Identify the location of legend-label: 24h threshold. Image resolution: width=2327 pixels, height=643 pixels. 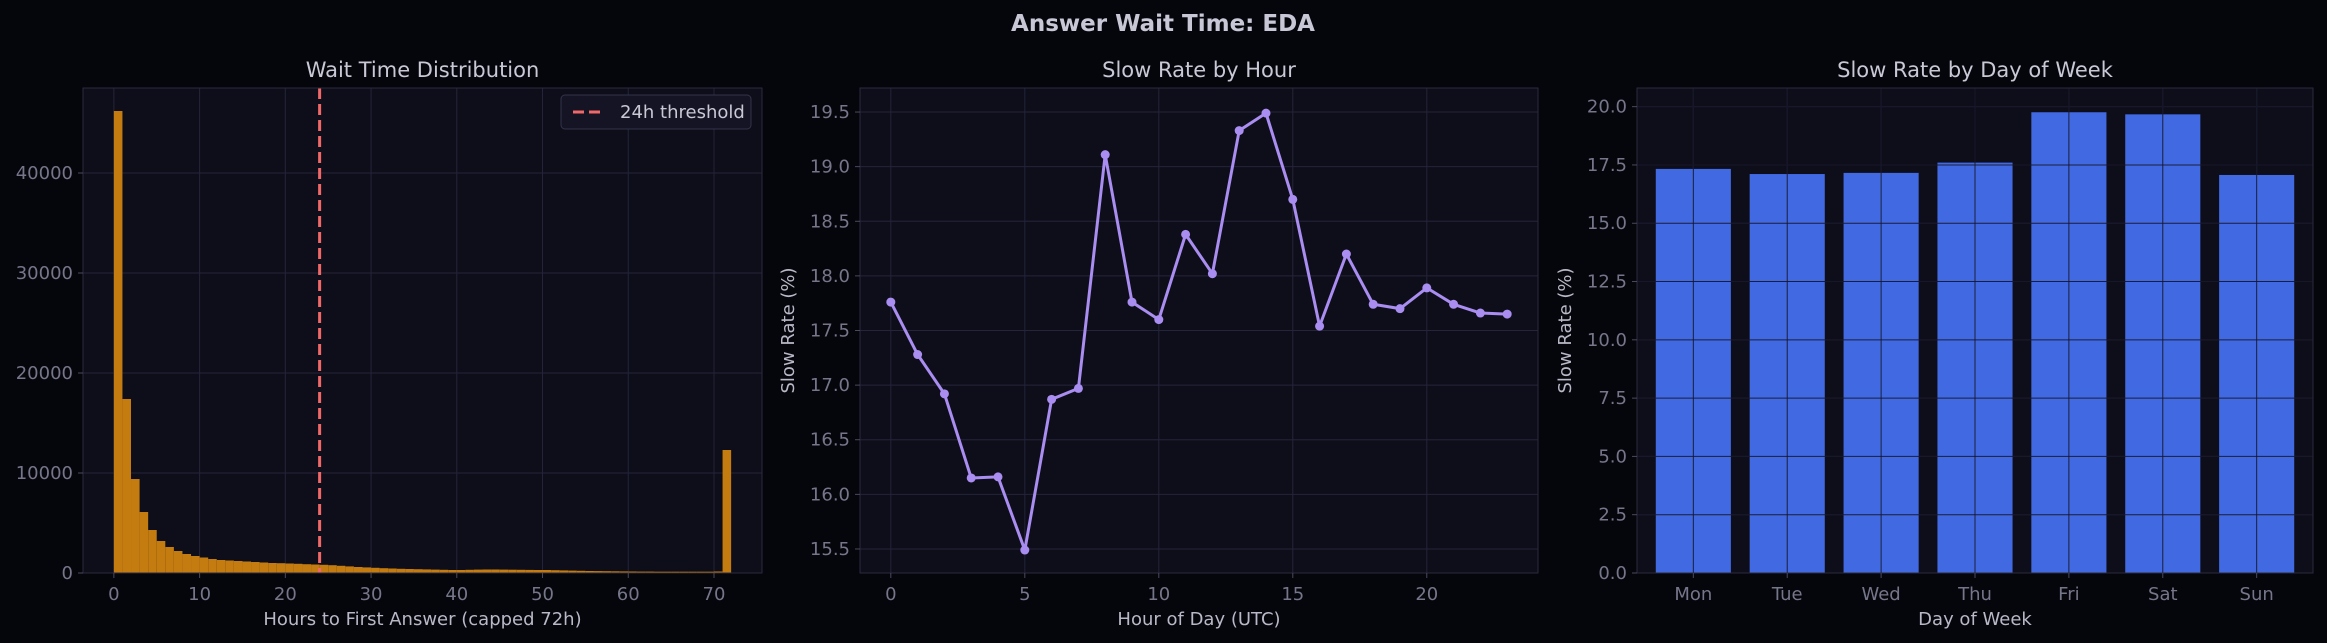
(682, 112).